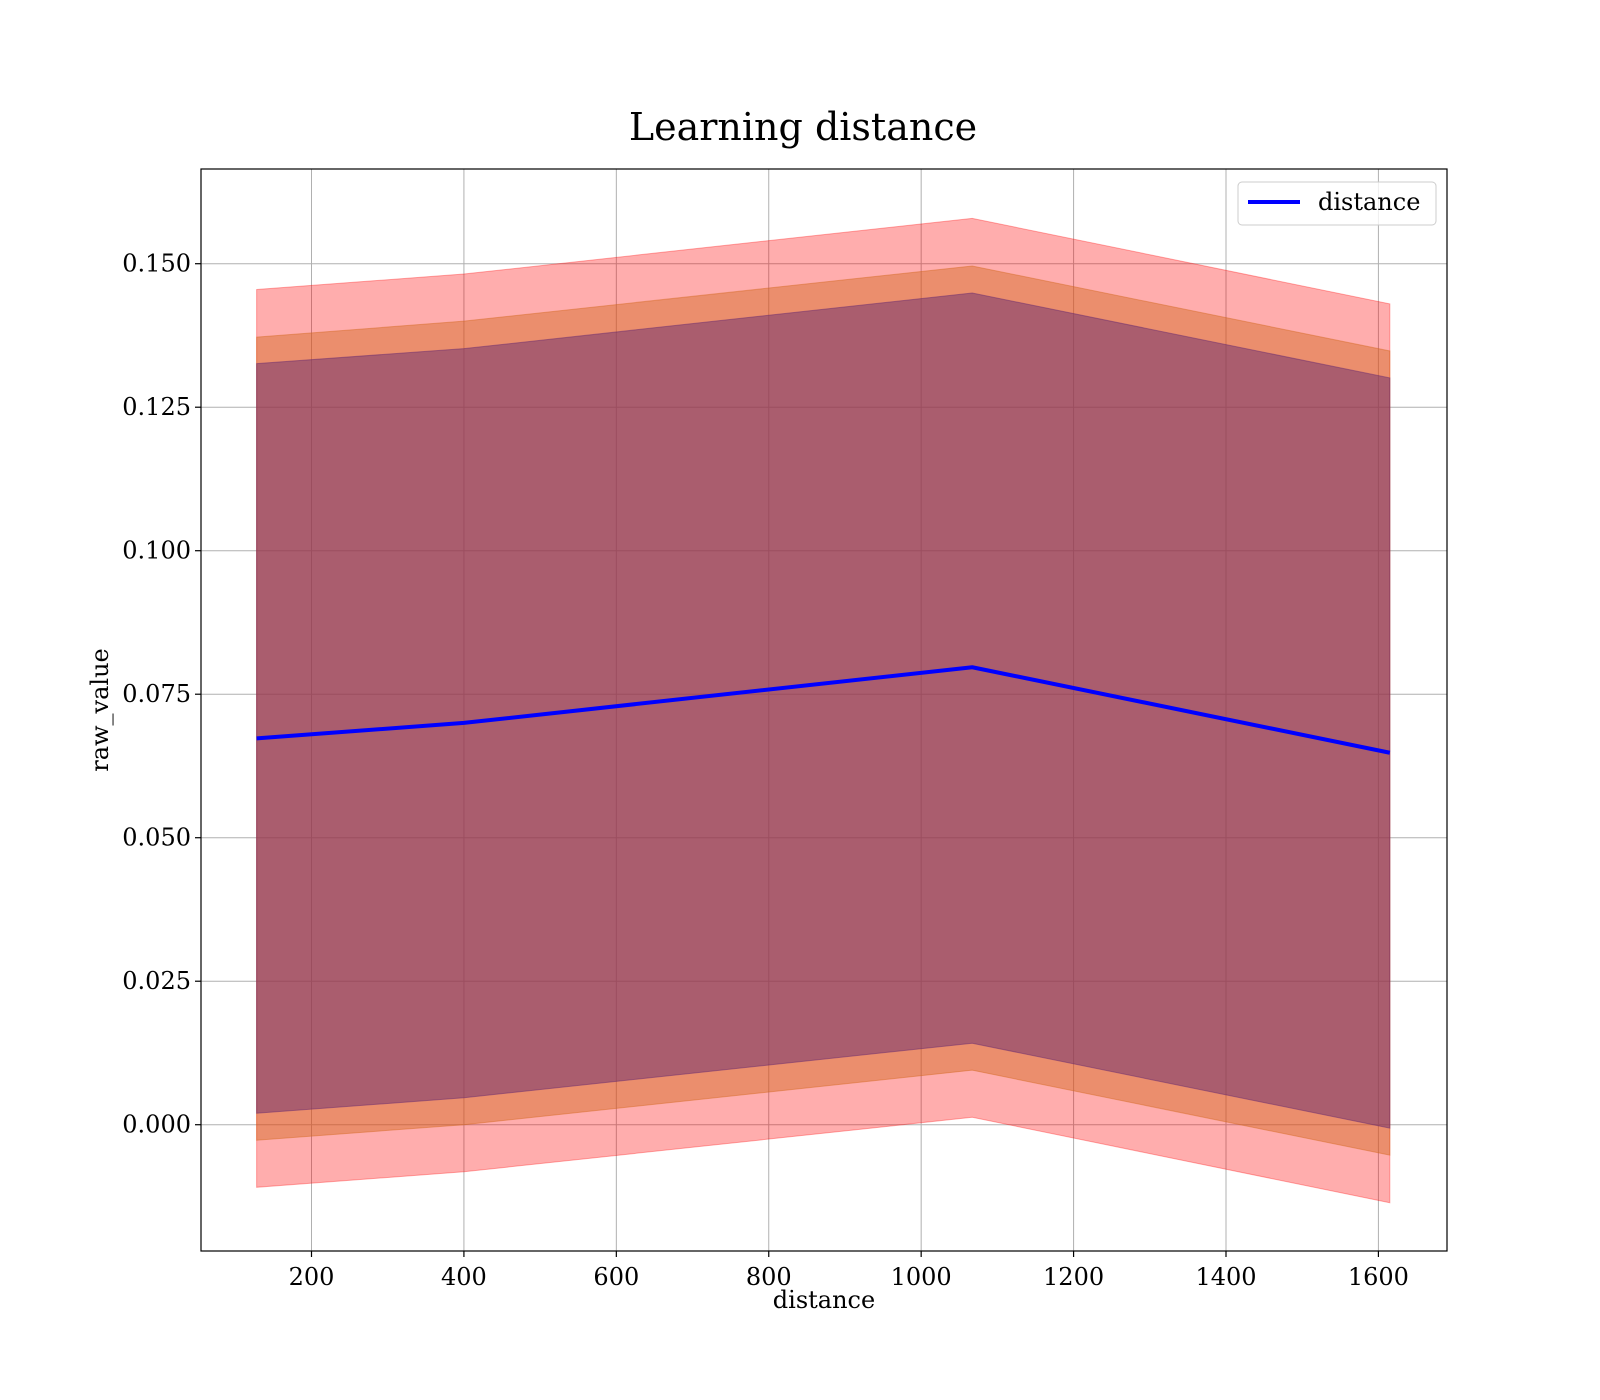 The image size is (1600, 1400). Describe the element at coordinates (156, 264) in the screenshot. I see `y-tick-label: 0.150` at that location.